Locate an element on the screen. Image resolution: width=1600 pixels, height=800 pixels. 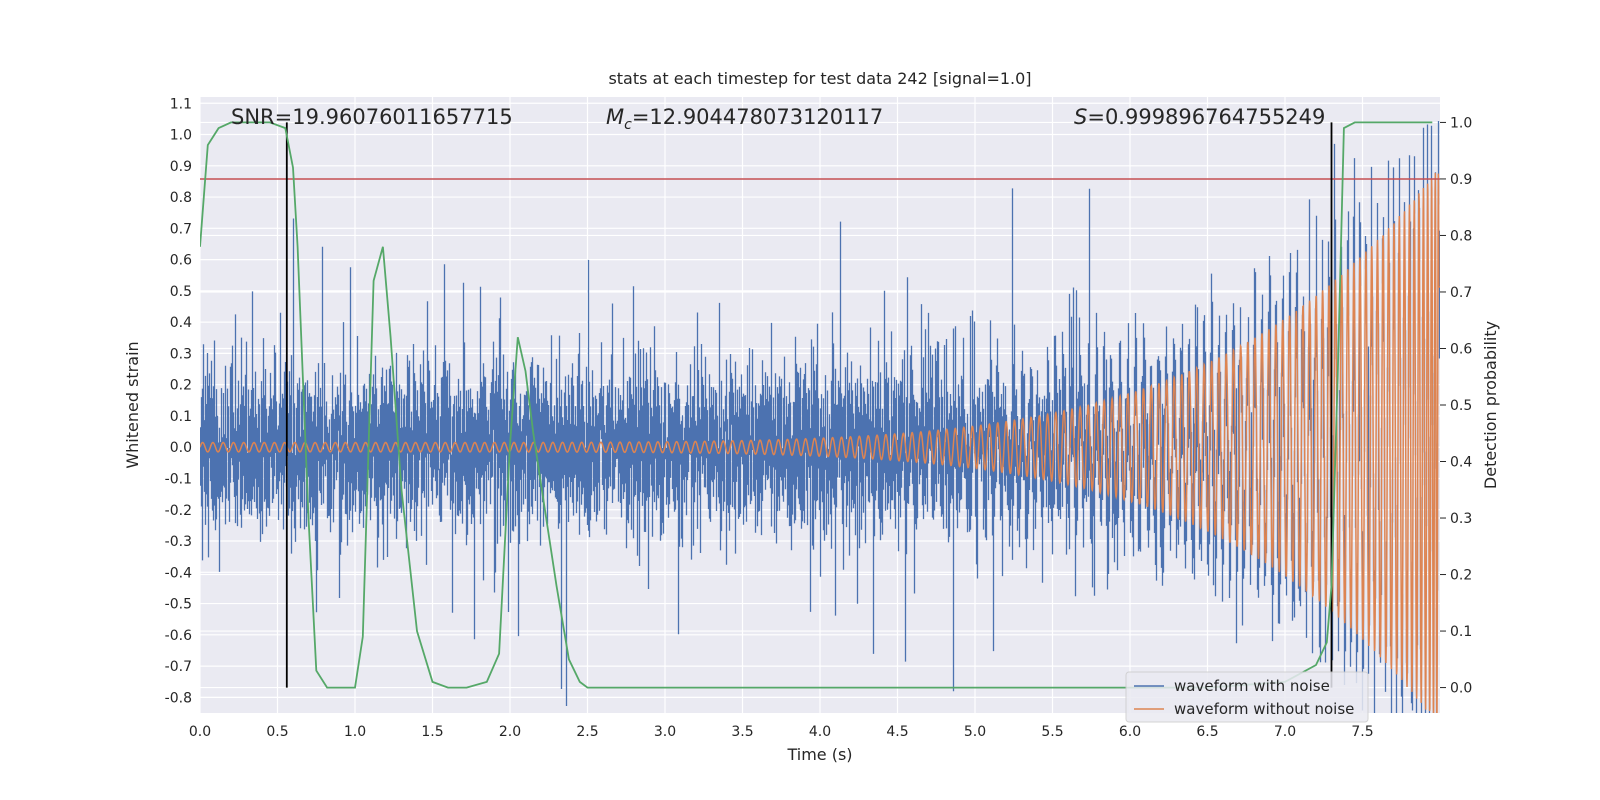
y-tick-label: -0.4 is located at coordinates (178, 573).